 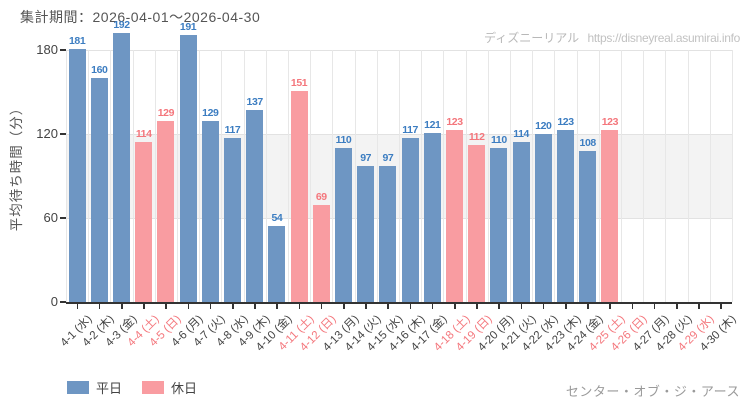 I want to click on legend-label-weekday: 平日, so click(x=109, y=388).